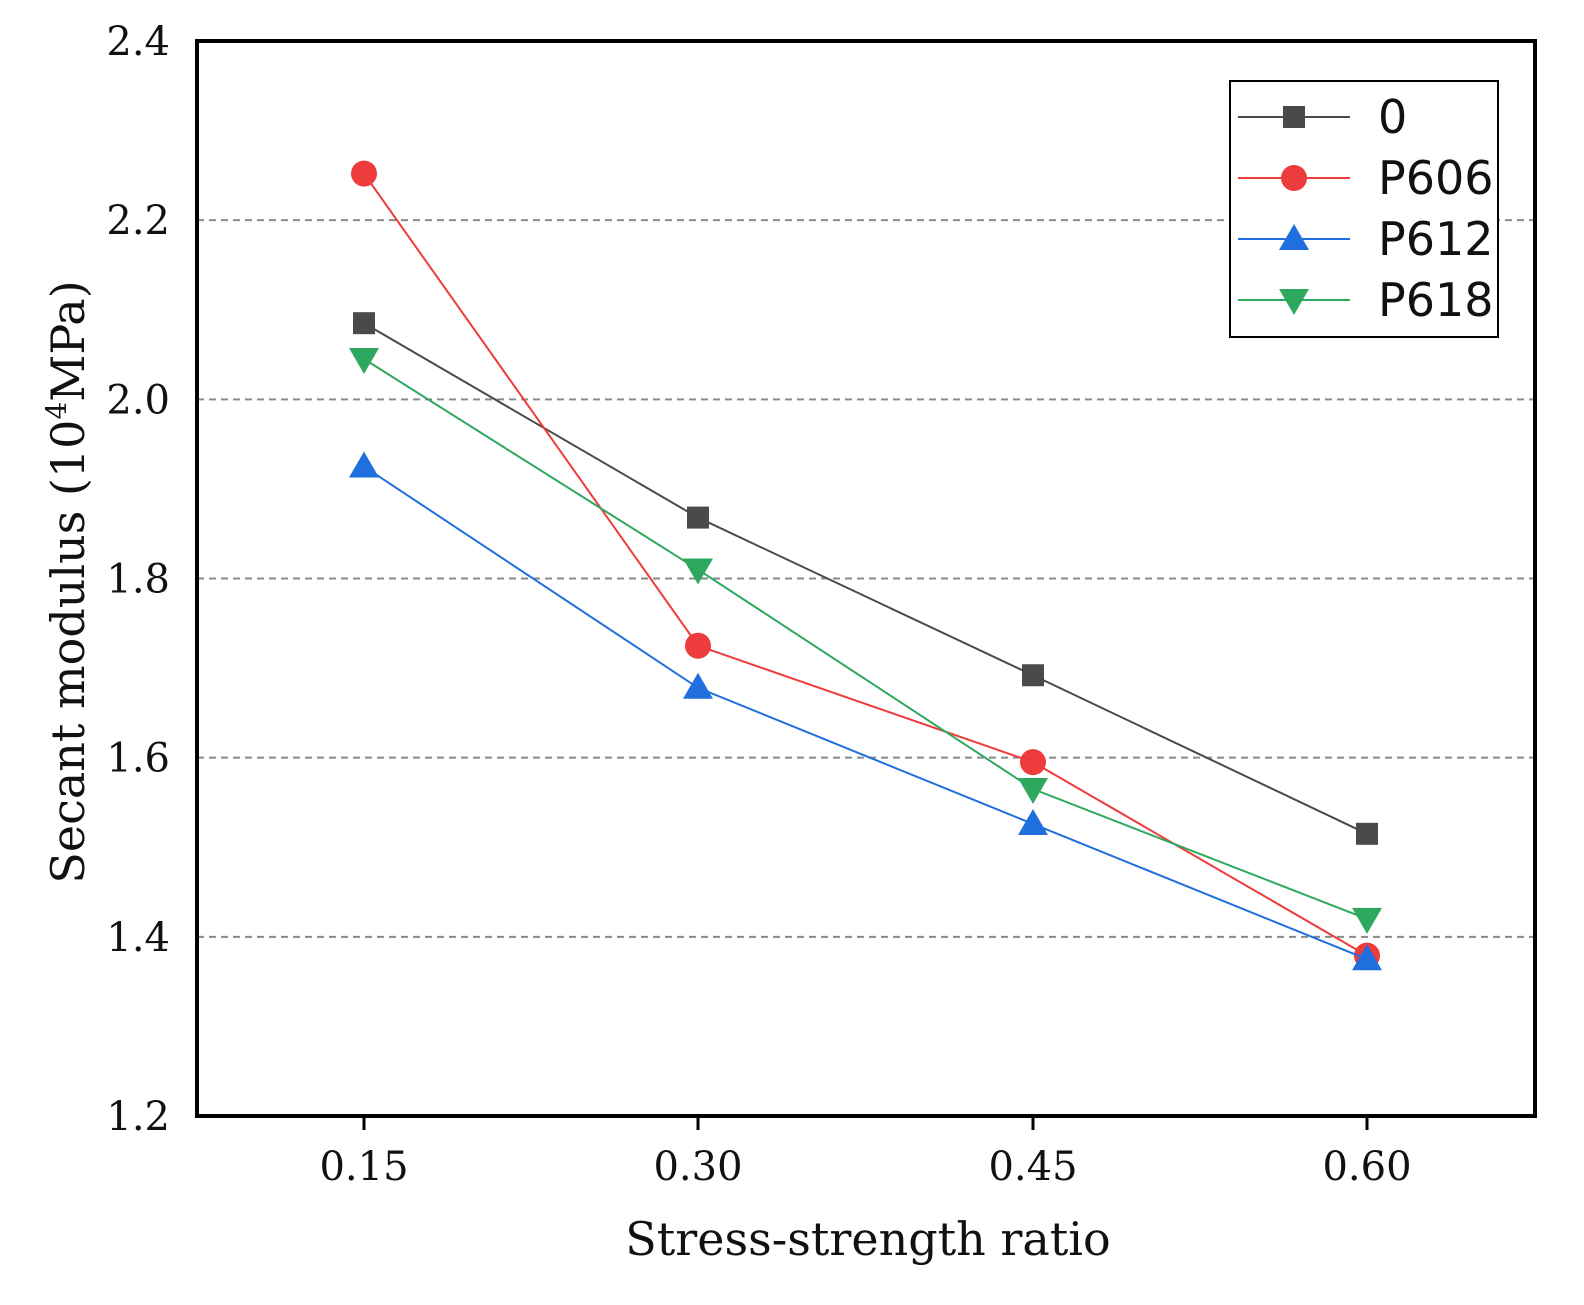 The width and height of the screenshot is (1584, 1305). I want to click on legend-item-0-marker, so click(1294, 117).